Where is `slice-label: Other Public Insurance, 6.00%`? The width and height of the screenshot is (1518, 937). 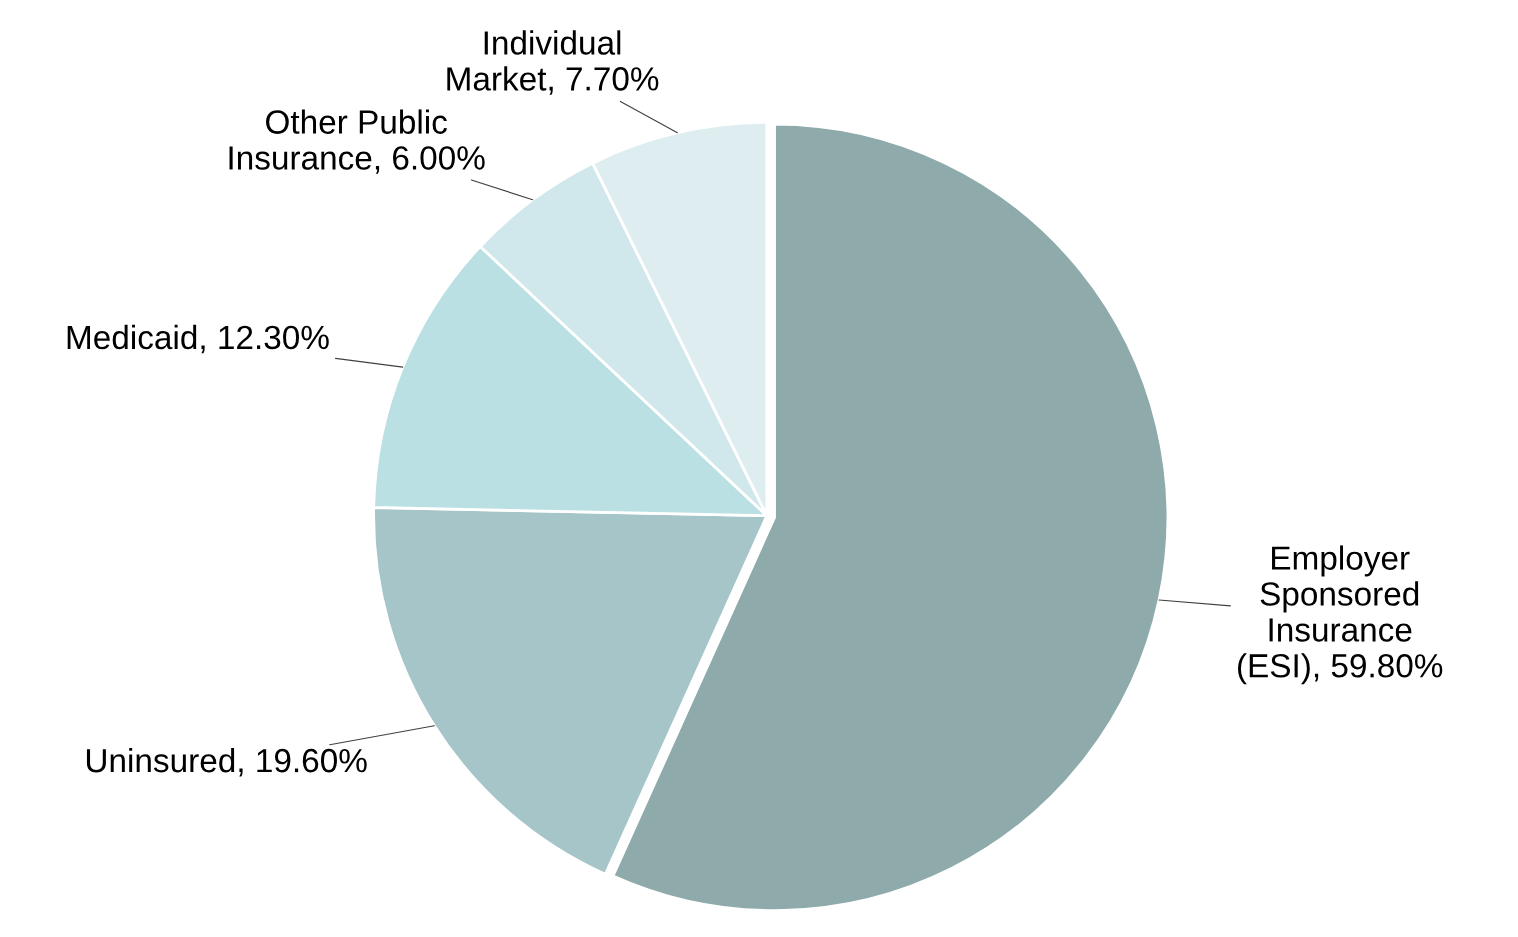
slice-label: Other Public Insurance, 6.00% is located at coordinates (357, 141).